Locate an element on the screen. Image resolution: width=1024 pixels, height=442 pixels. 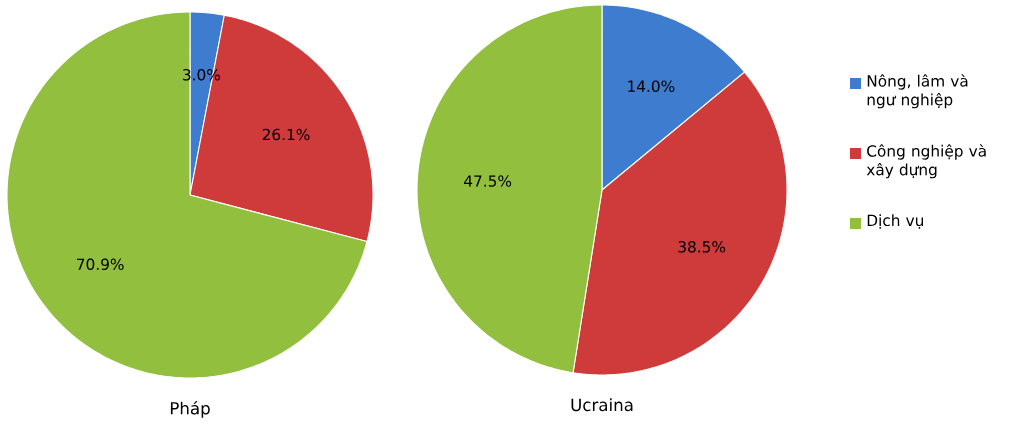
data-label: 70.9% is located at coordinates (100, 264).